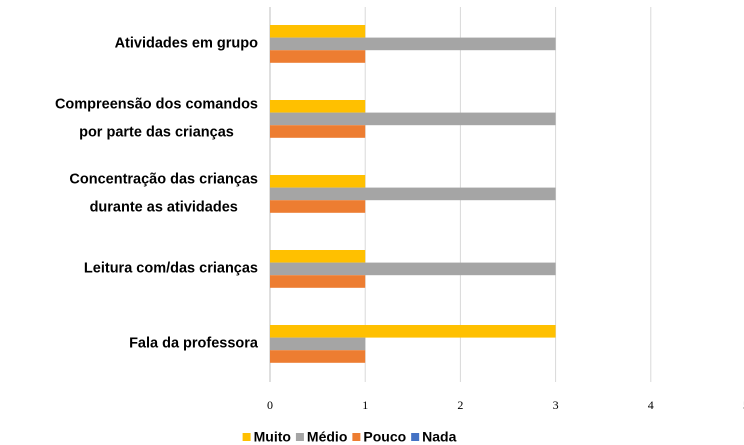 The width and height of the screenshot is (744, 445). I want to click on category-line: por parte das crianças, so click(156, 132).